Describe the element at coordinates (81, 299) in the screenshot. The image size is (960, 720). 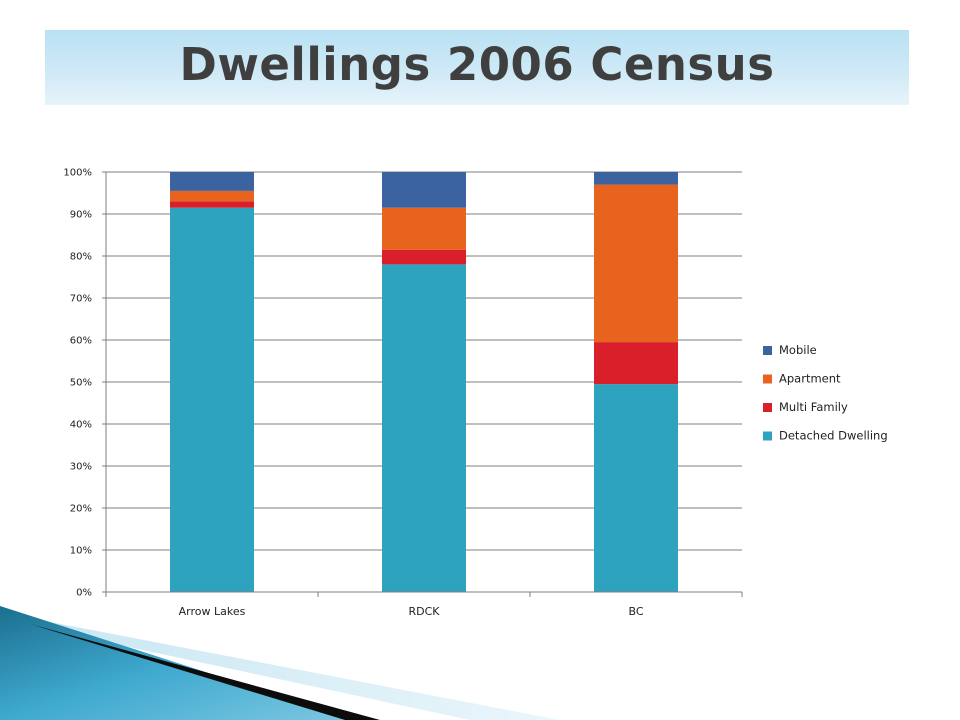
I see `y-tick-label: 70%` at that location.